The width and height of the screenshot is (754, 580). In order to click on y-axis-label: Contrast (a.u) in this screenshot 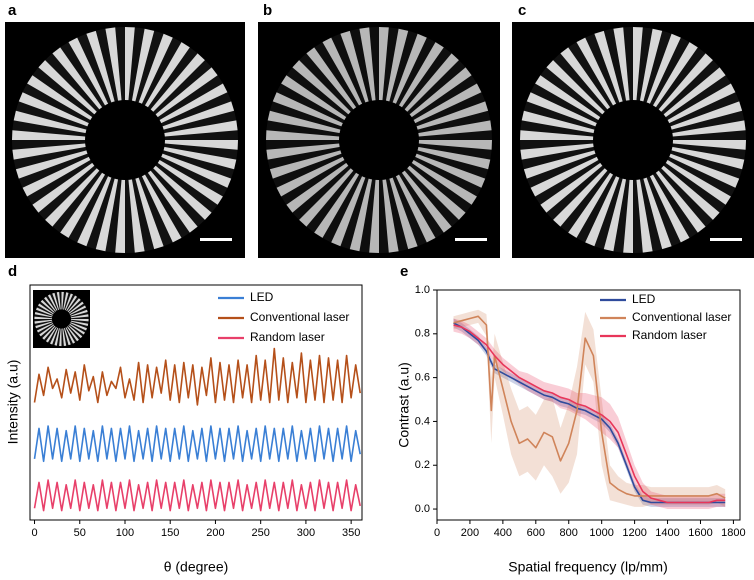, I will do `click(404, 405)`.